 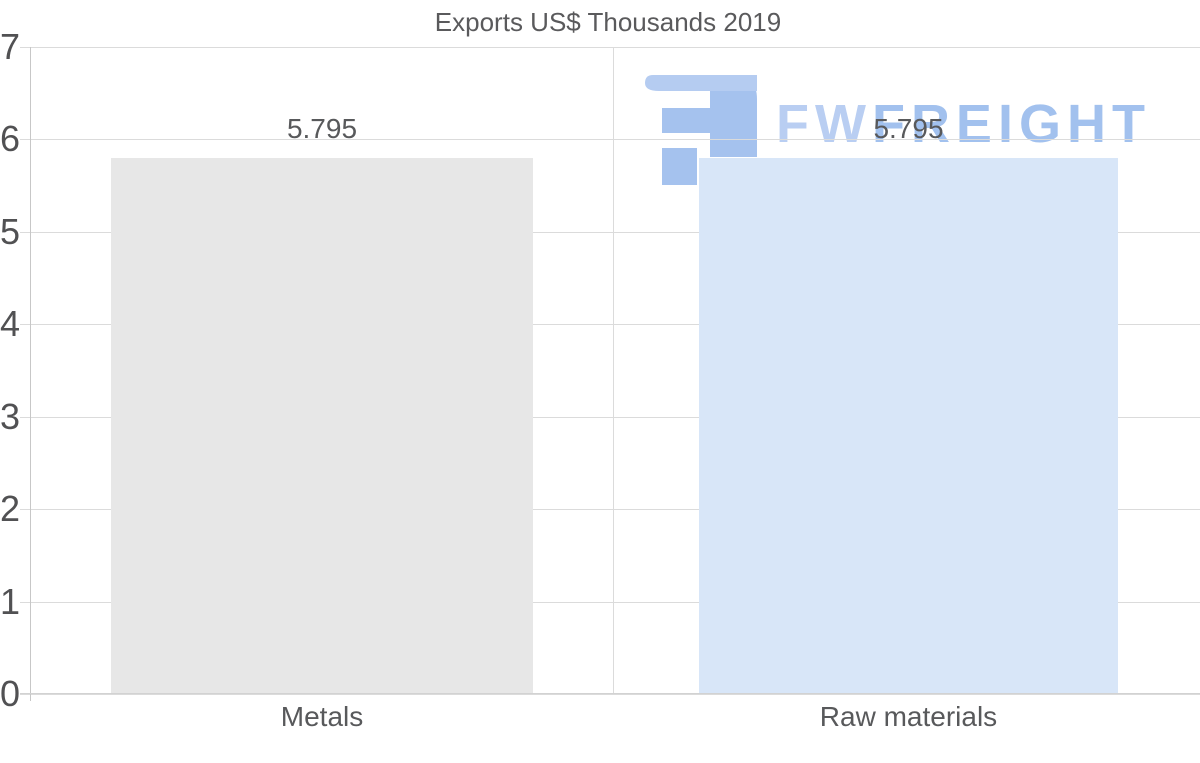 I want to click on value-label-raw-materials: 5.795, so click(x=908, y=128).